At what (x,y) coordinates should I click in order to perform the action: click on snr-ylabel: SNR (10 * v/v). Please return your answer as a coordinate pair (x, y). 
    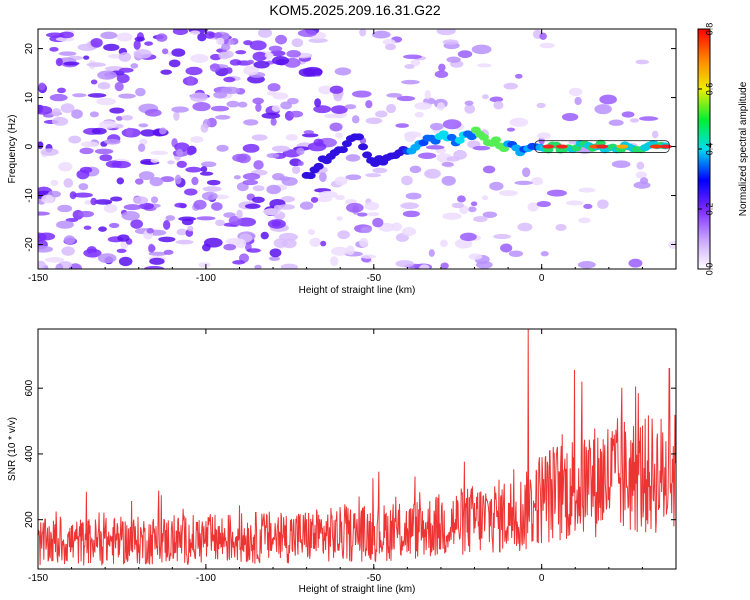
    Looking at the image, I should click on (12, 449).